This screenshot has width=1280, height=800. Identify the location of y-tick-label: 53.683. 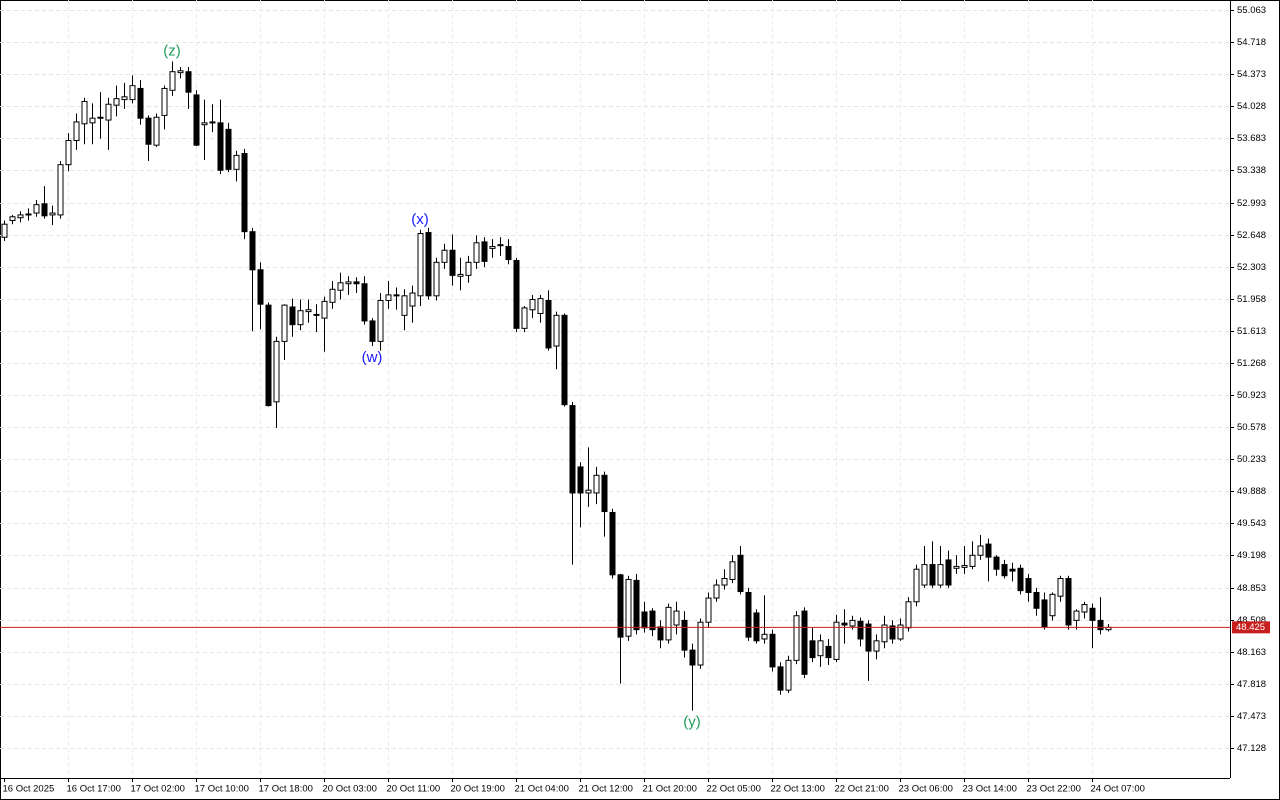
(1251, 138).